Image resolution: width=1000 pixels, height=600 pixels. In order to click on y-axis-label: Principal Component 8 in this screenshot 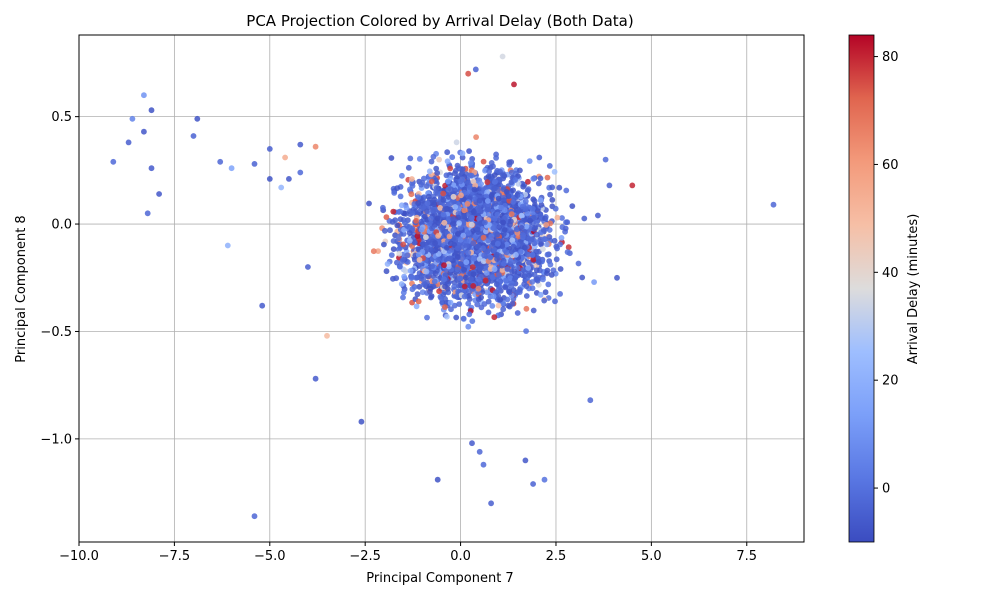, I will do `click(21, 288)`.